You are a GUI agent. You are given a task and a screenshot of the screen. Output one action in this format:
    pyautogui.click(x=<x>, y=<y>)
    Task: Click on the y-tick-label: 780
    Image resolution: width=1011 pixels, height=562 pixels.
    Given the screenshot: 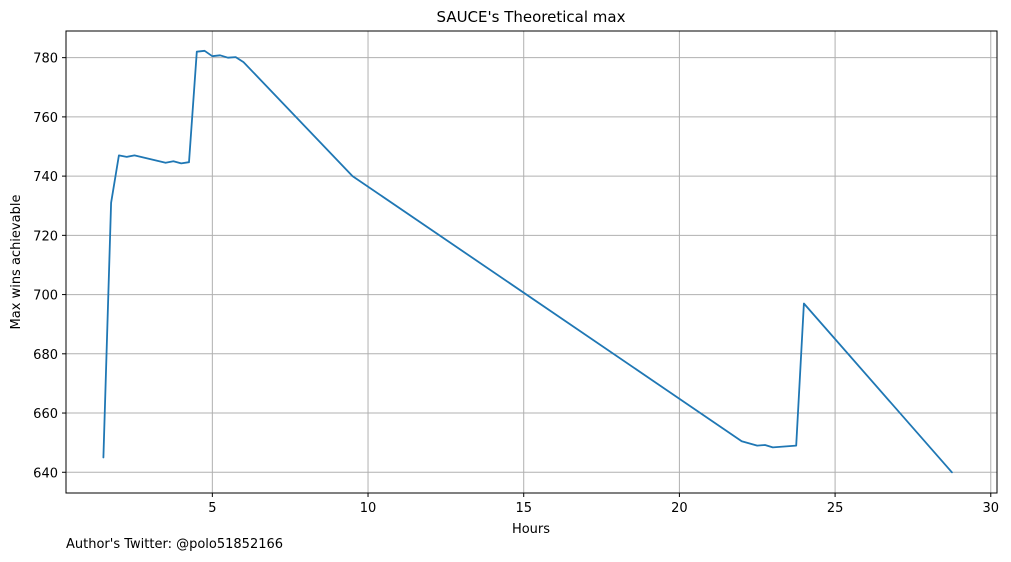 What is the action you would take?
    pyautogui.click(x=45, y=59)
    